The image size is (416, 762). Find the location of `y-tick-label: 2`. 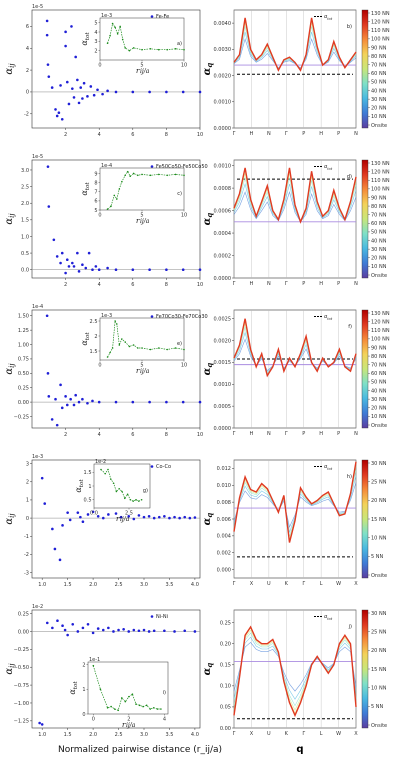

y-tick-label: 2 is located at coordinates (27, 71).